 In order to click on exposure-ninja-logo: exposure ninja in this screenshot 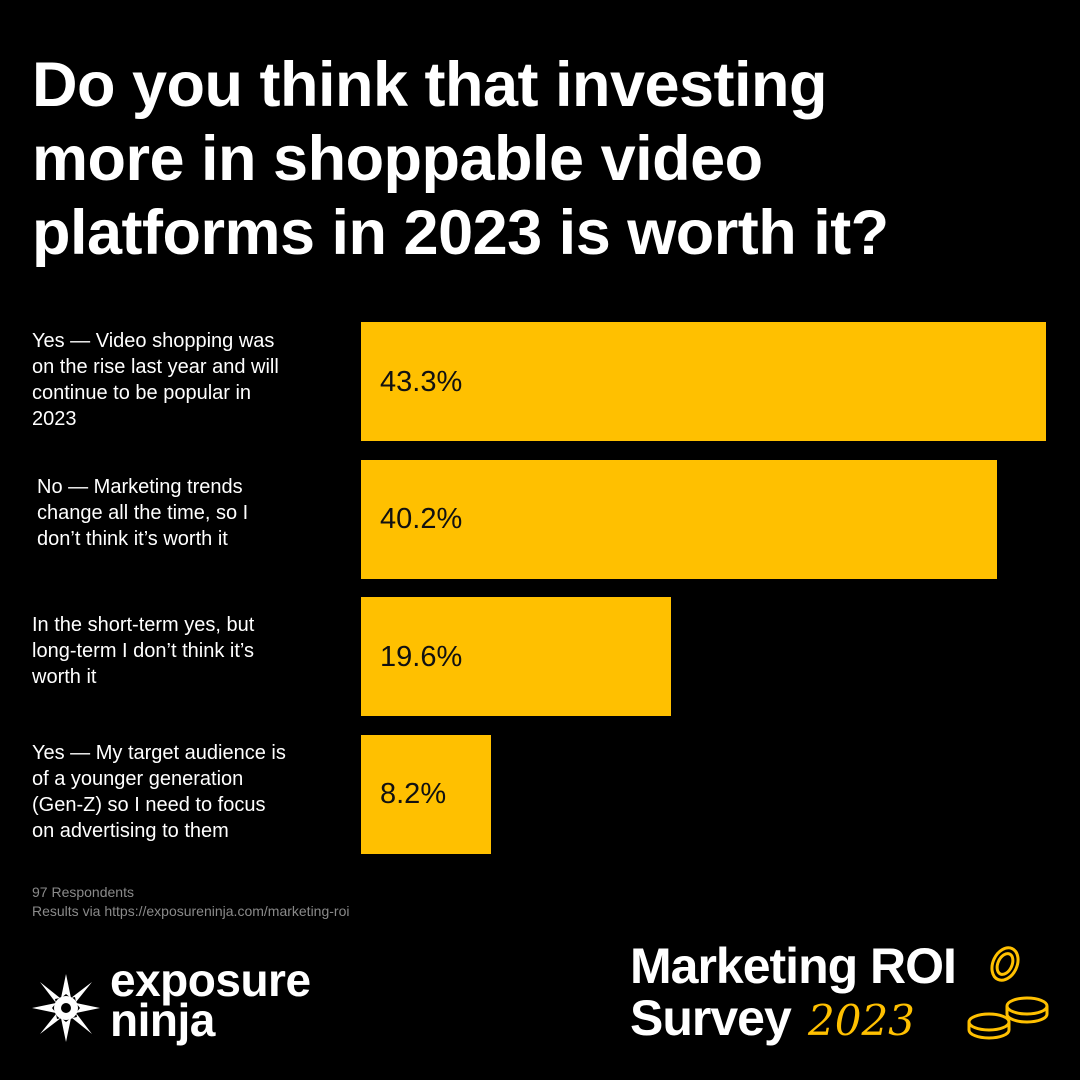, I will do `click(195, 1002)`.